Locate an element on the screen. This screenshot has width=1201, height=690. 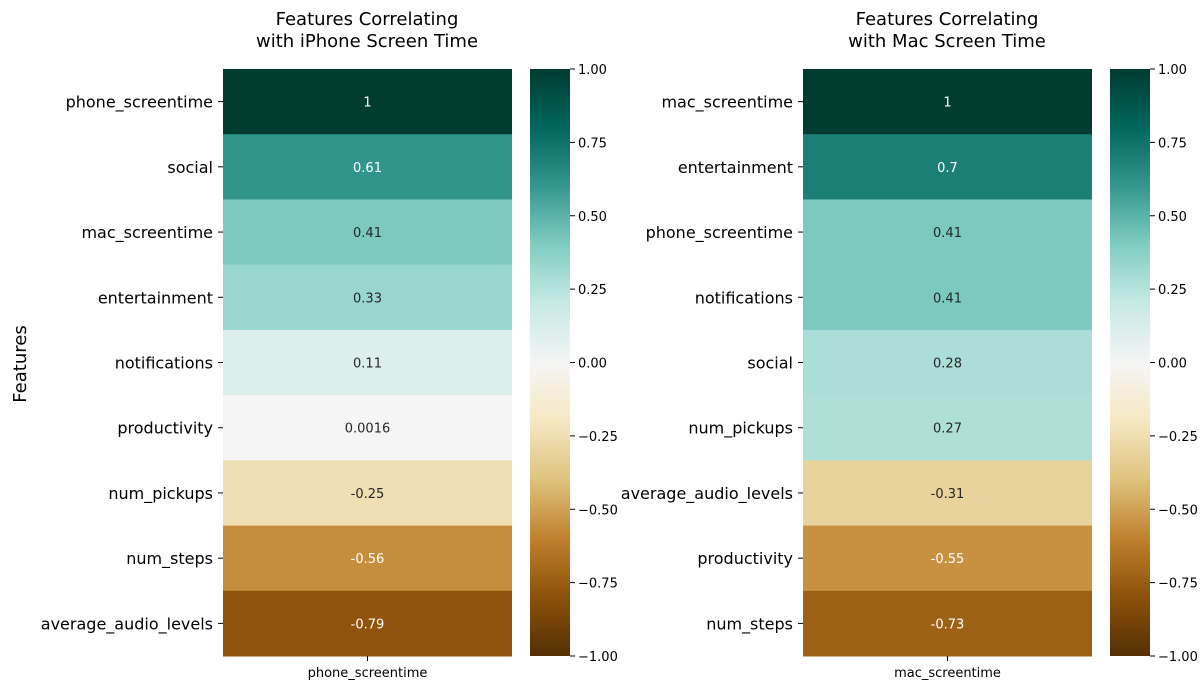
cell-label: 0.33 is located at coordinates (367, 298).